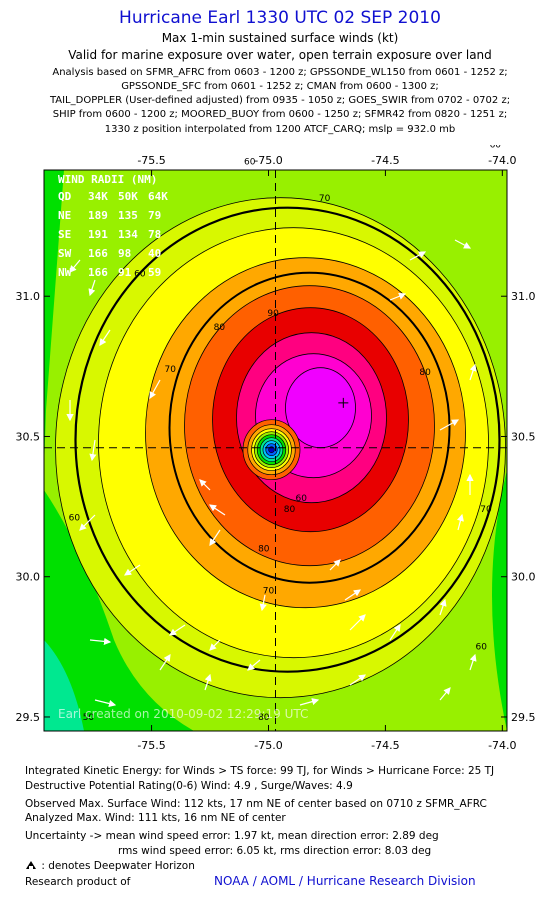 This screenshot has height=915, width=560. Describe the element at coordinates (290, 510) in the screenshot. I see `contour-label-13: 80` at that location.